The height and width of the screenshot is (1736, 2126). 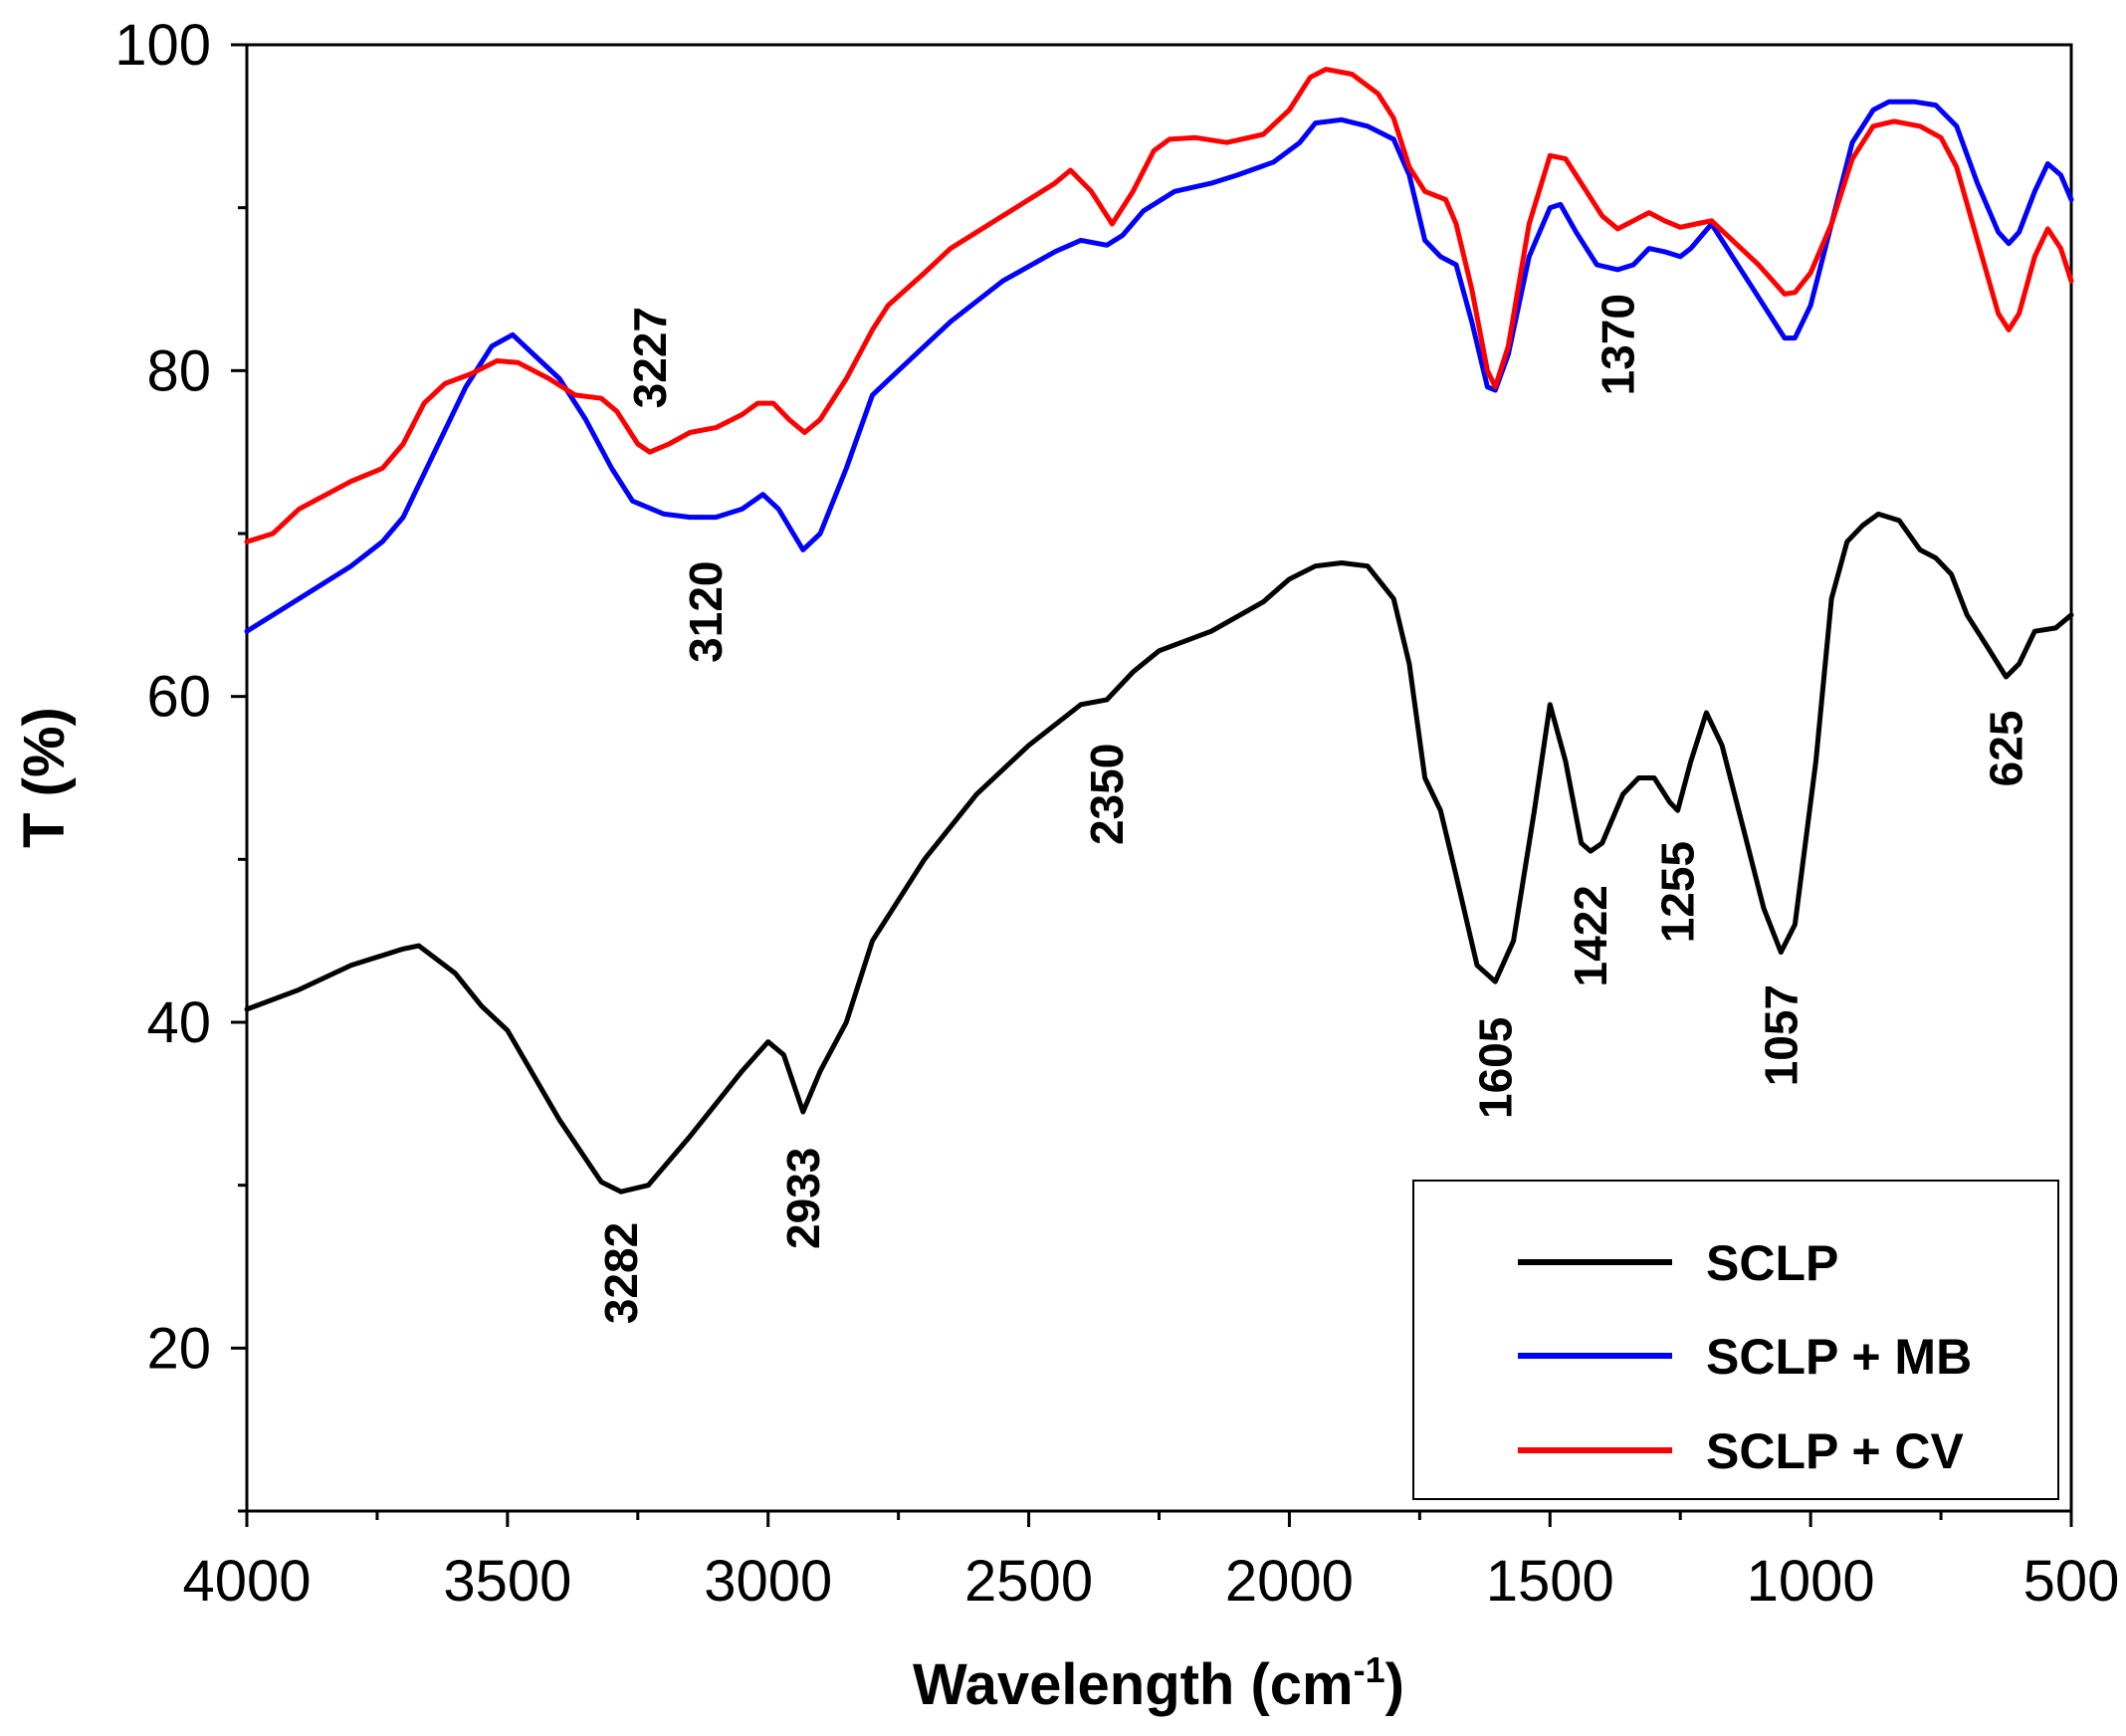 I want to click on peak-label-2350: 2350, so click(x=1107, y=795).